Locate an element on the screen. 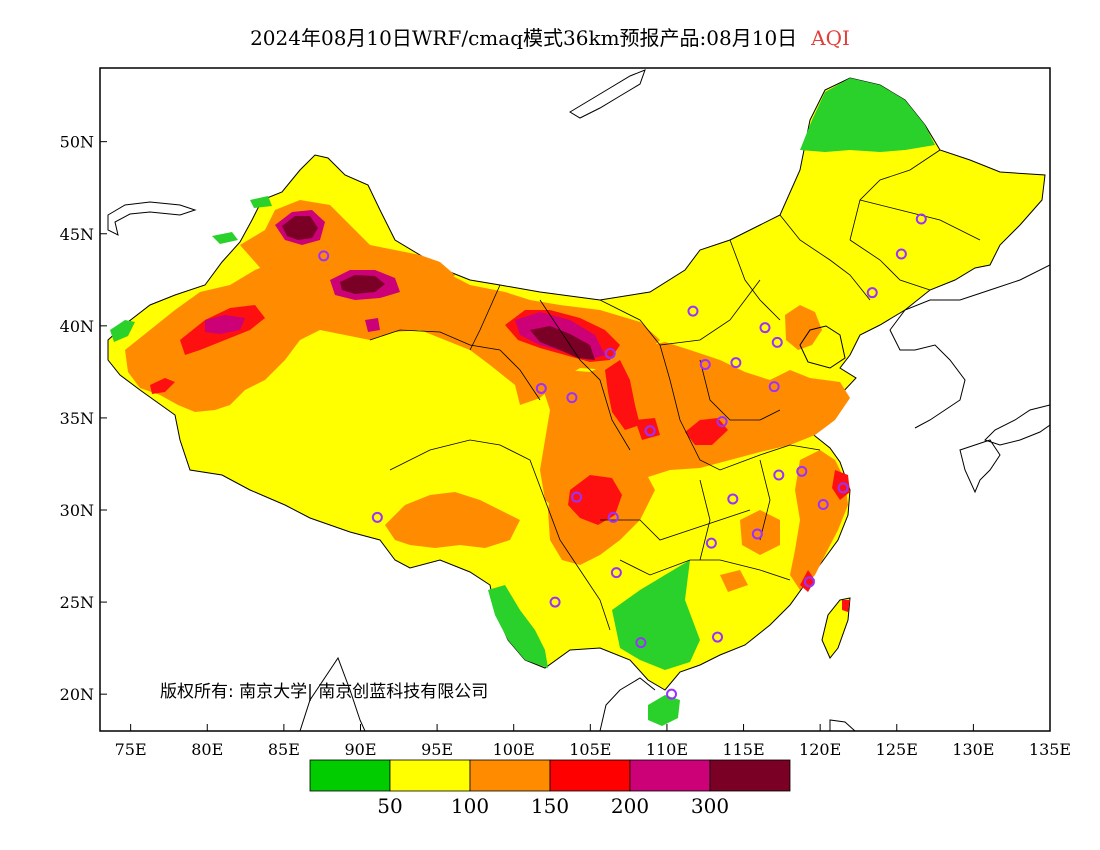 This screenshot has height=850, width=1100. aqi-good-region-south is located at coordinates (518, 626).